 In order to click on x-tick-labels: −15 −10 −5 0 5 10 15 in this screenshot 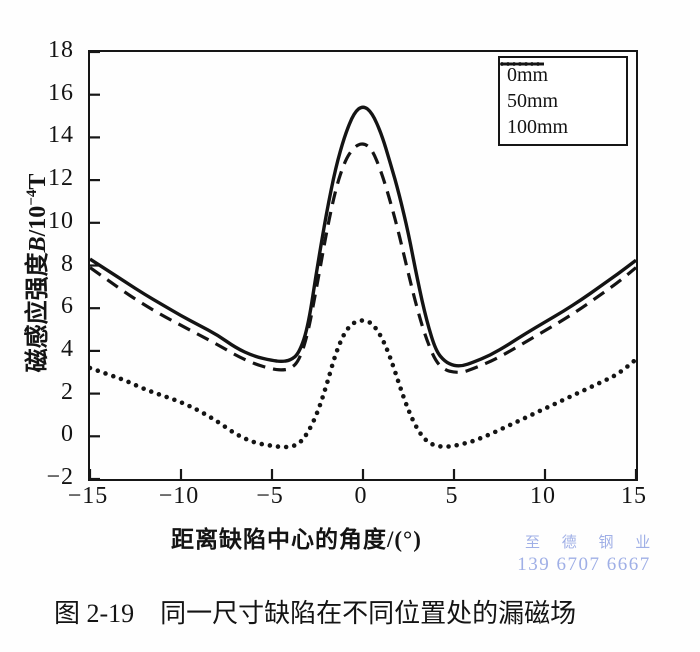, I will do `click(357, 497)`.